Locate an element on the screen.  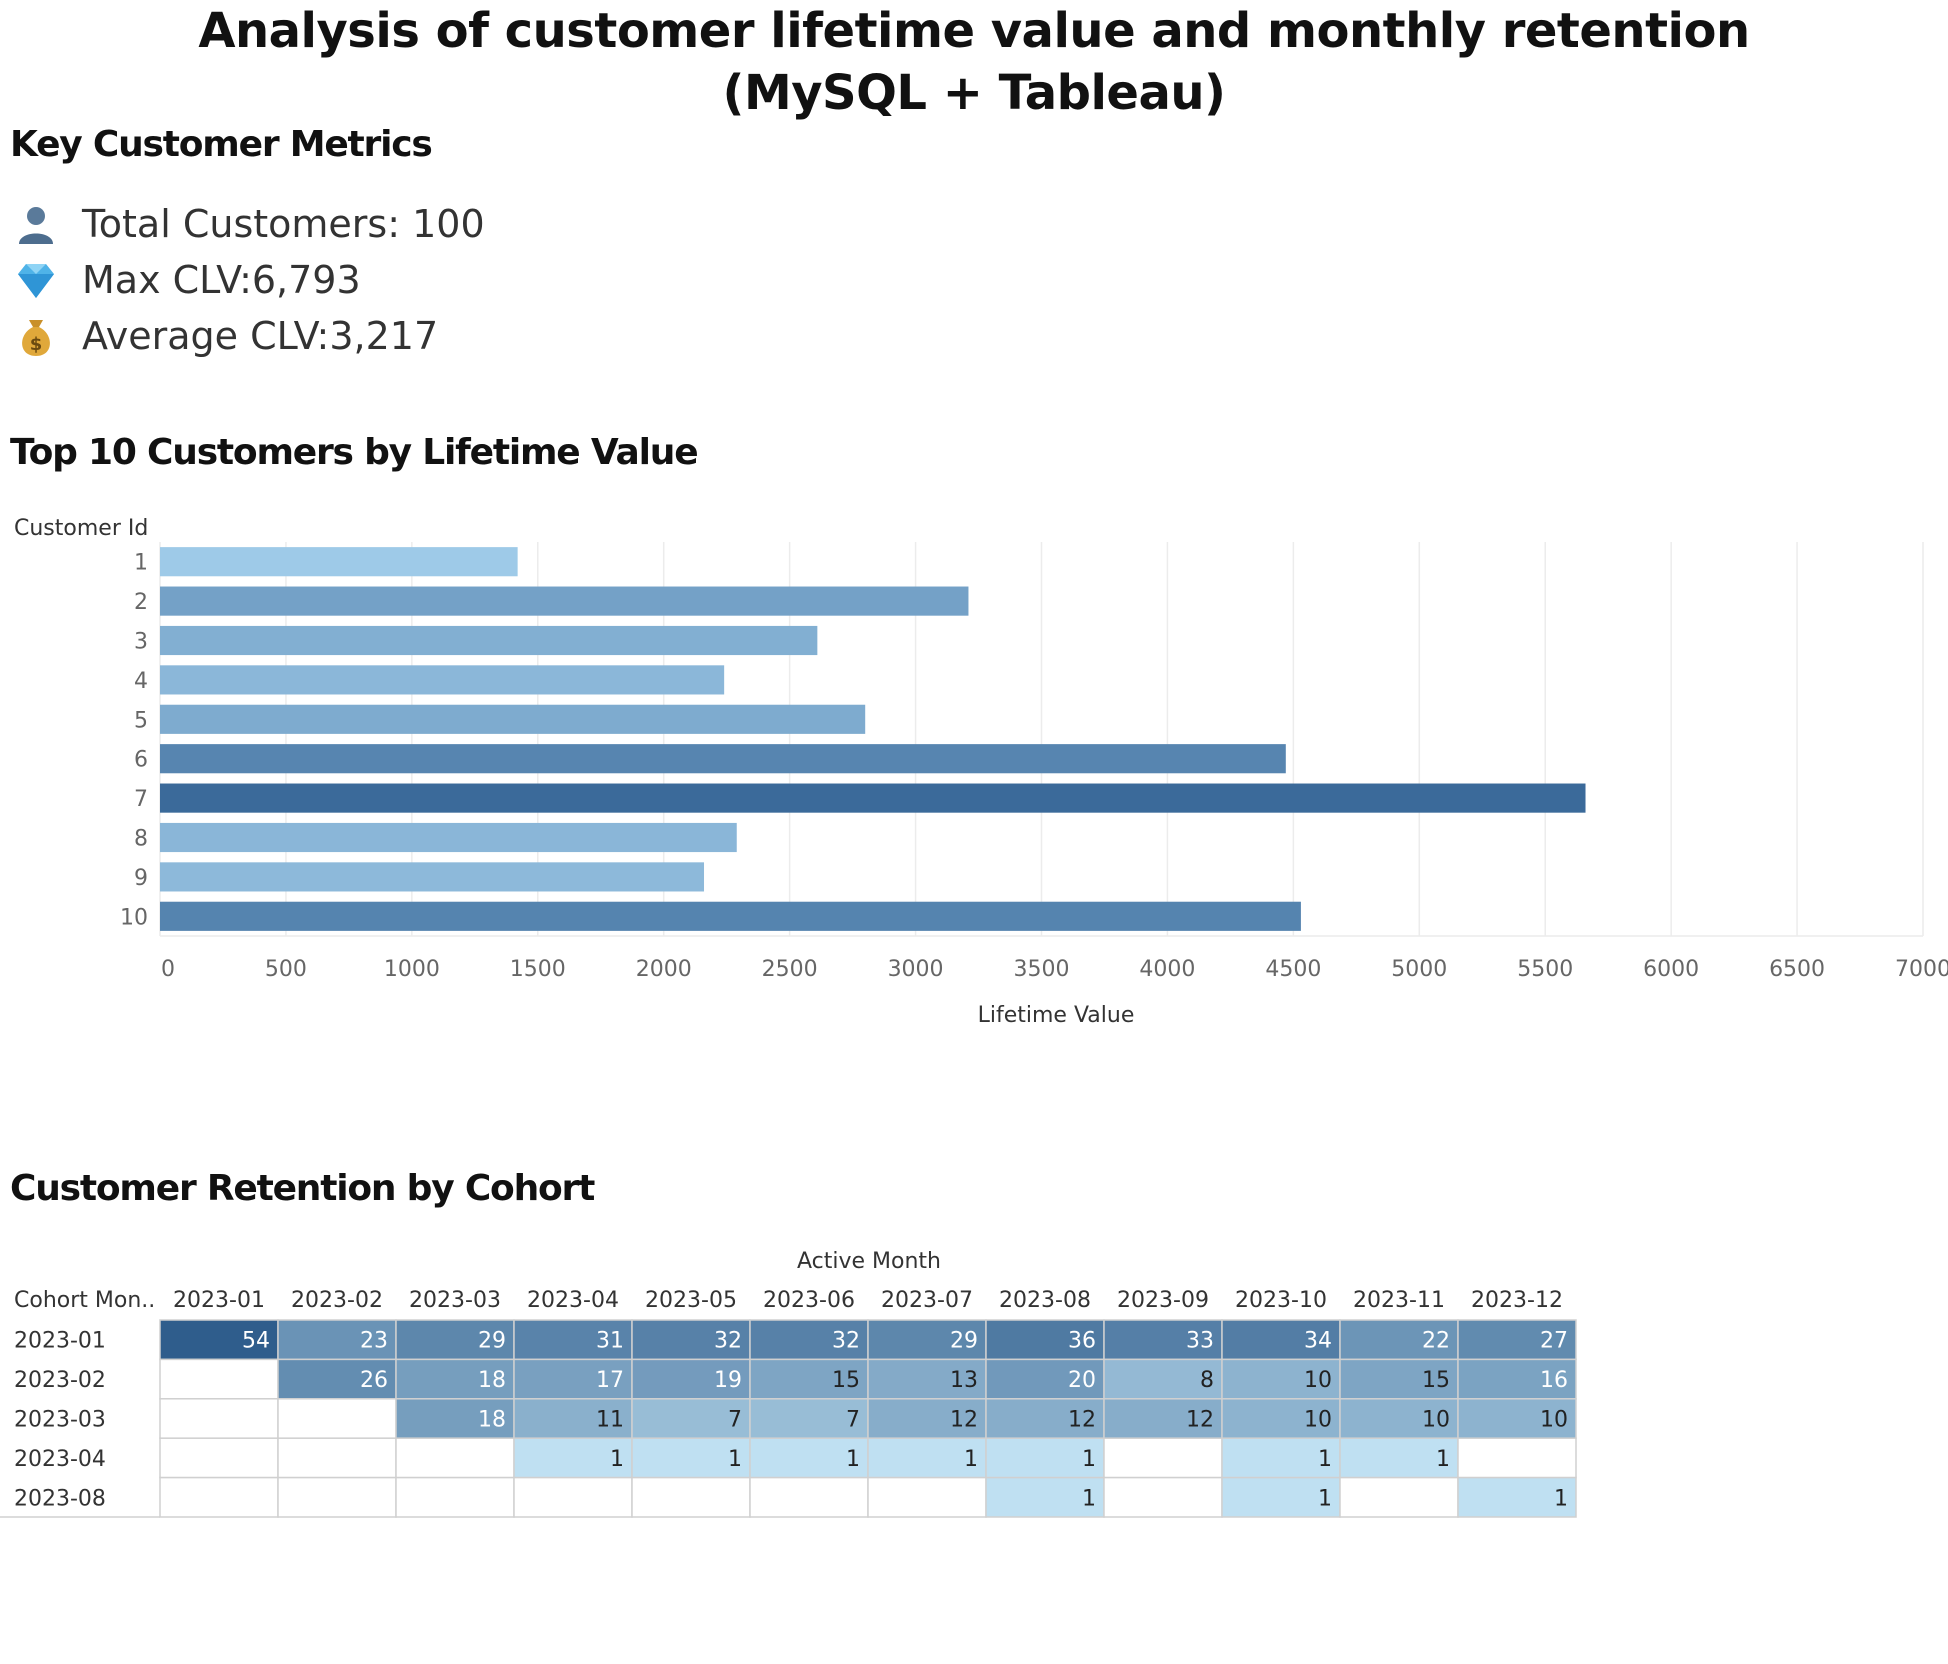
cohort-column-label: 2023-03 is located at coordinates (455, 1300).